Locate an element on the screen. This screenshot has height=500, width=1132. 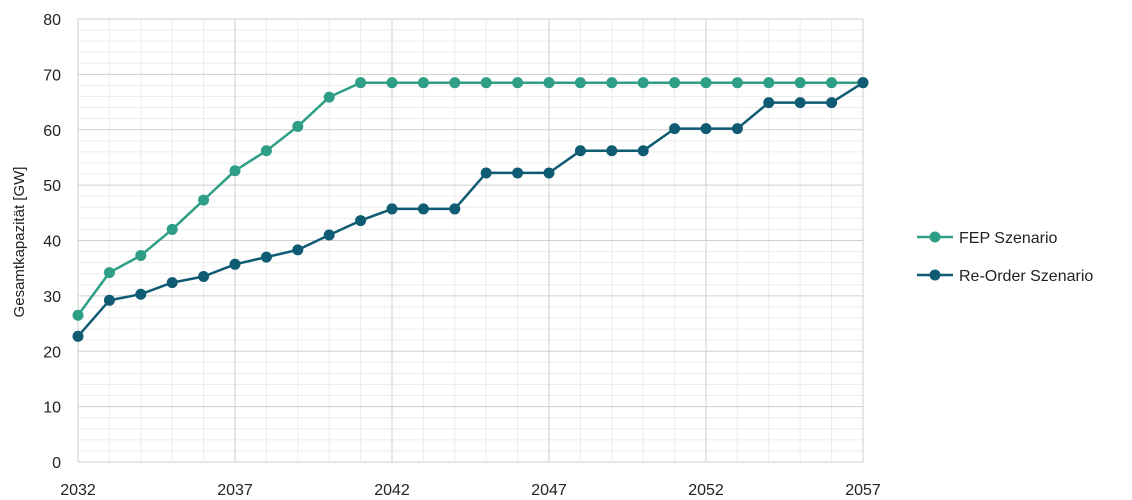
y-tick-label: 30 is located at coordinates (52, 297).